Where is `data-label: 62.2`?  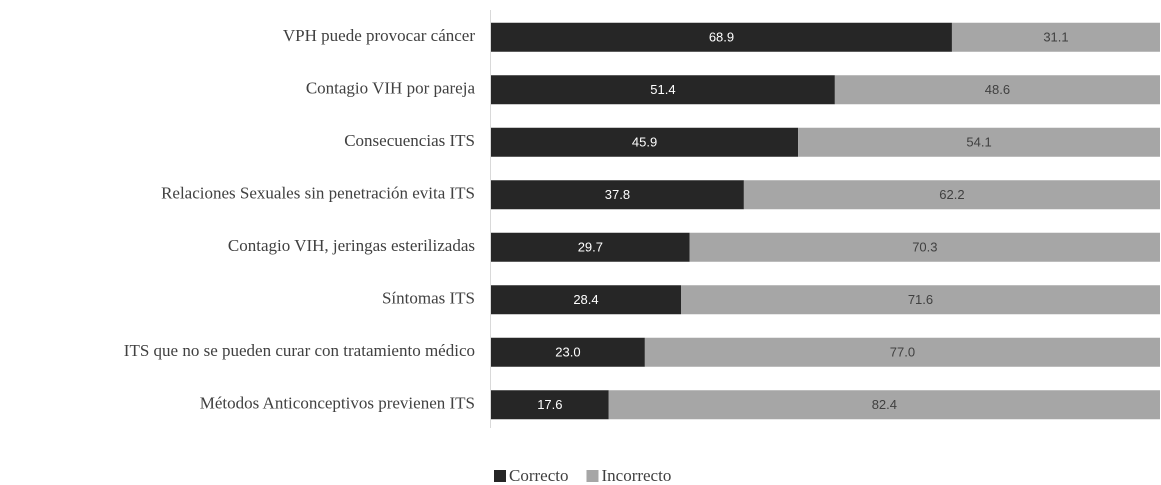
data-label: 62.2 is located at coordinates (951, 194).